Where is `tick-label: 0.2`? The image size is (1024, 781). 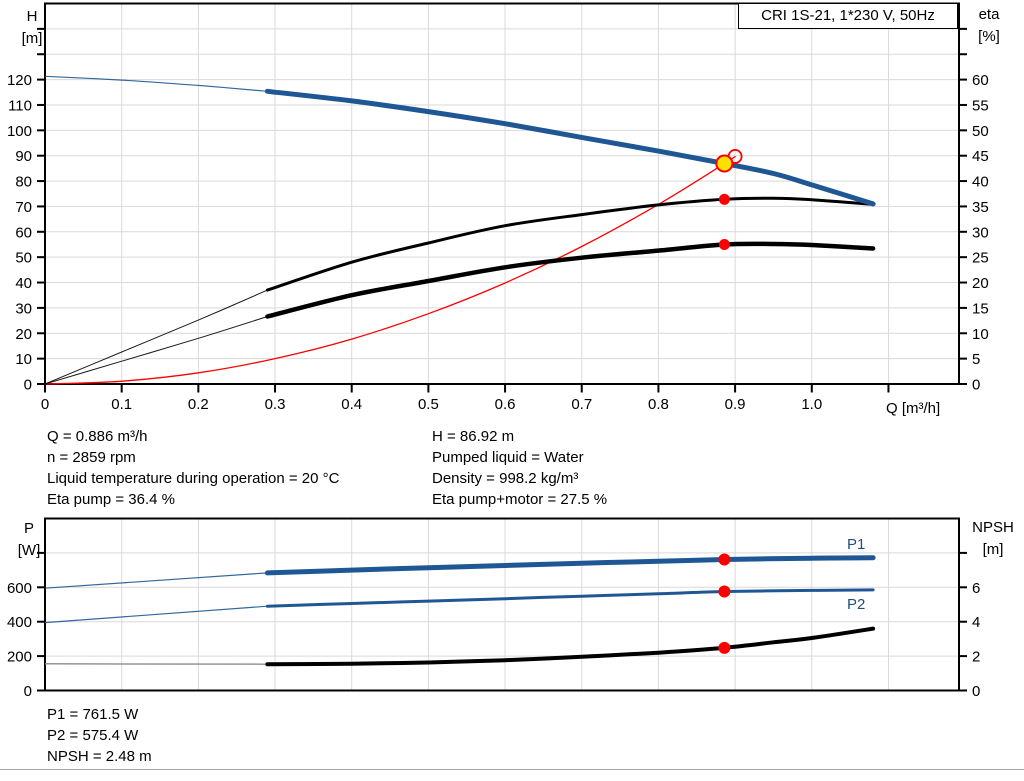
tick-label: 0.2 is located at coordinates (198, 404).